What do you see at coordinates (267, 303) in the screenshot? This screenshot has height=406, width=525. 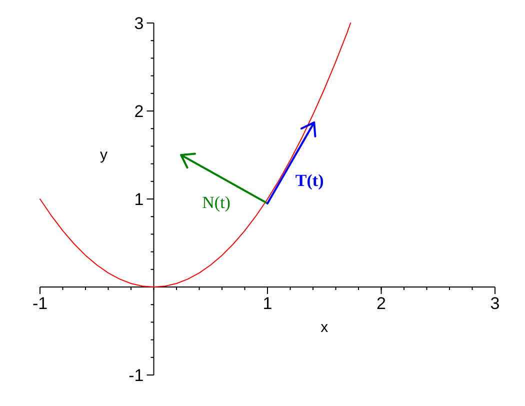 I see `x-tick-label: 1` at bounding box center [267, 303].